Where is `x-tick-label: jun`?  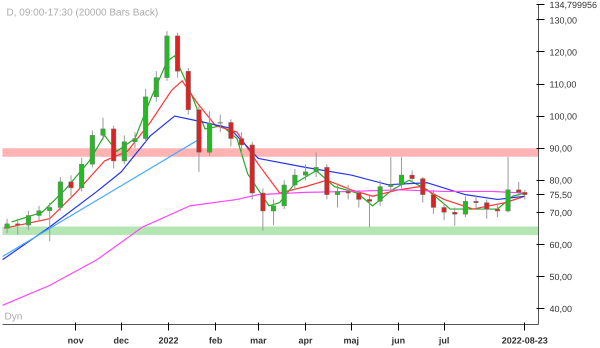 x-tick-label: jun is located at coordinates (398, 341).